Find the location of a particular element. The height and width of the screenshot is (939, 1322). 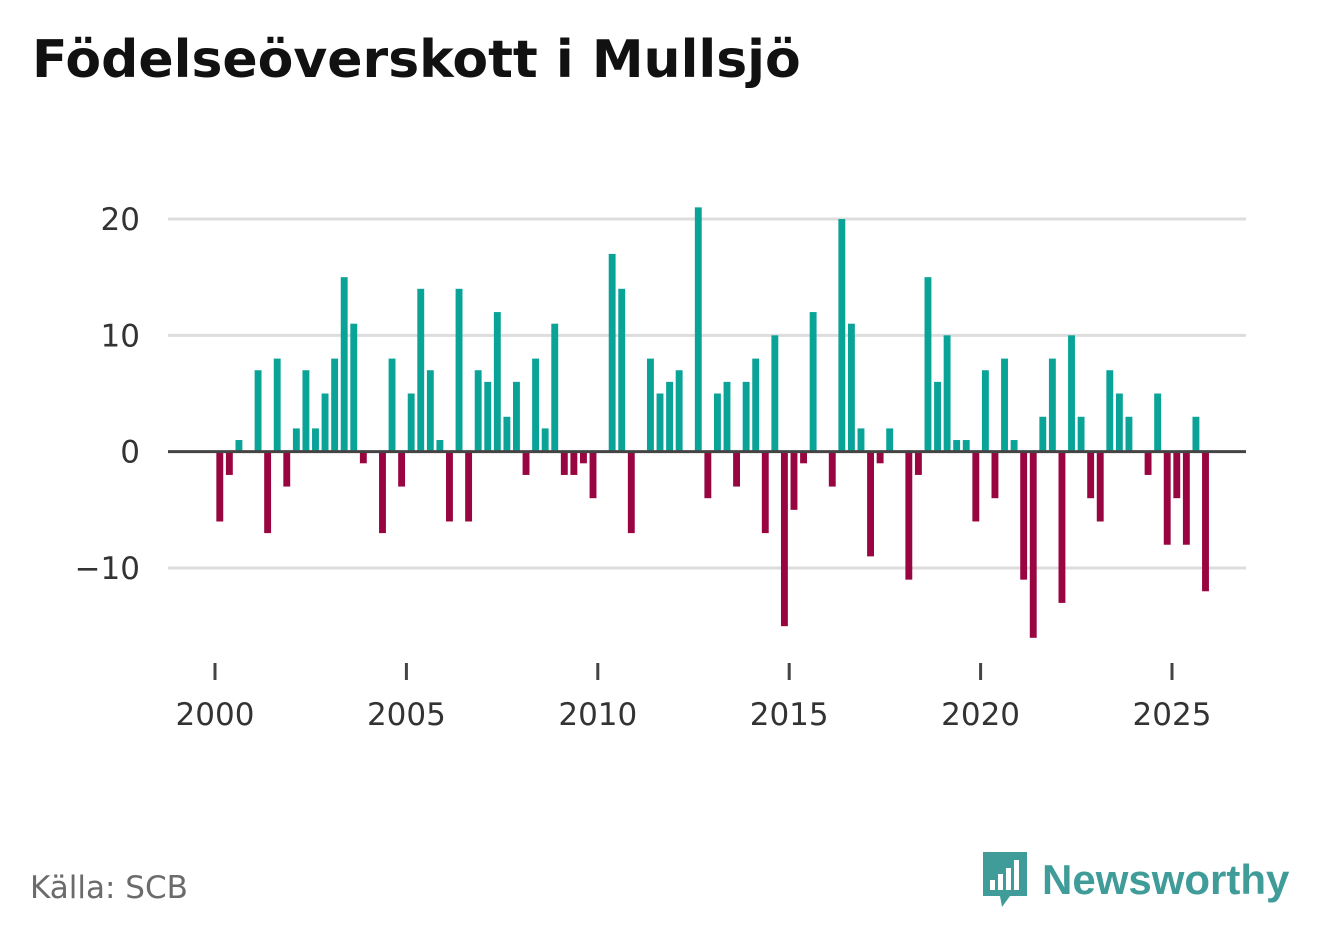

y-axis-labels: 20 10 0 −10 is located at coordinates (107, 394).